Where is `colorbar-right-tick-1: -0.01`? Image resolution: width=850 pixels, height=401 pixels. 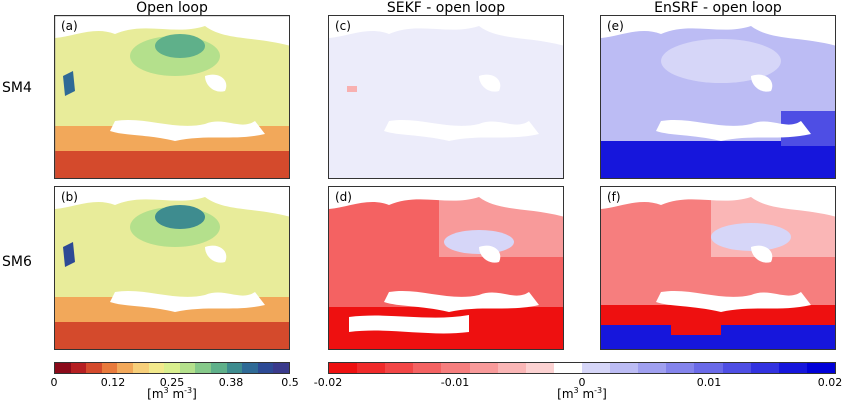 colorbar-right-tick-1: -0.01 is located at coordinates (455, 382).